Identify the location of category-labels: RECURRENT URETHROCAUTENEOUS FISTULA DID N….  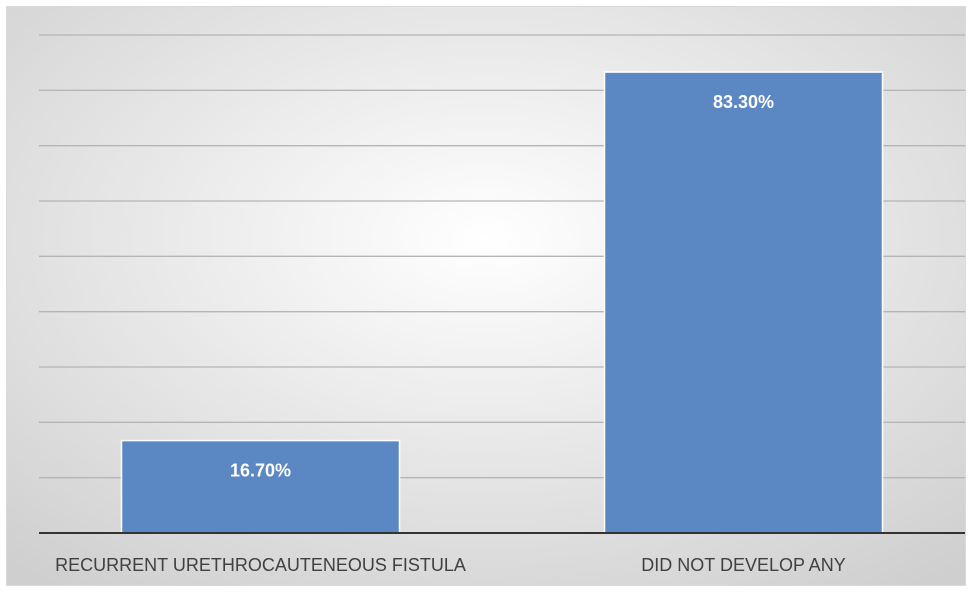
(450, 565).